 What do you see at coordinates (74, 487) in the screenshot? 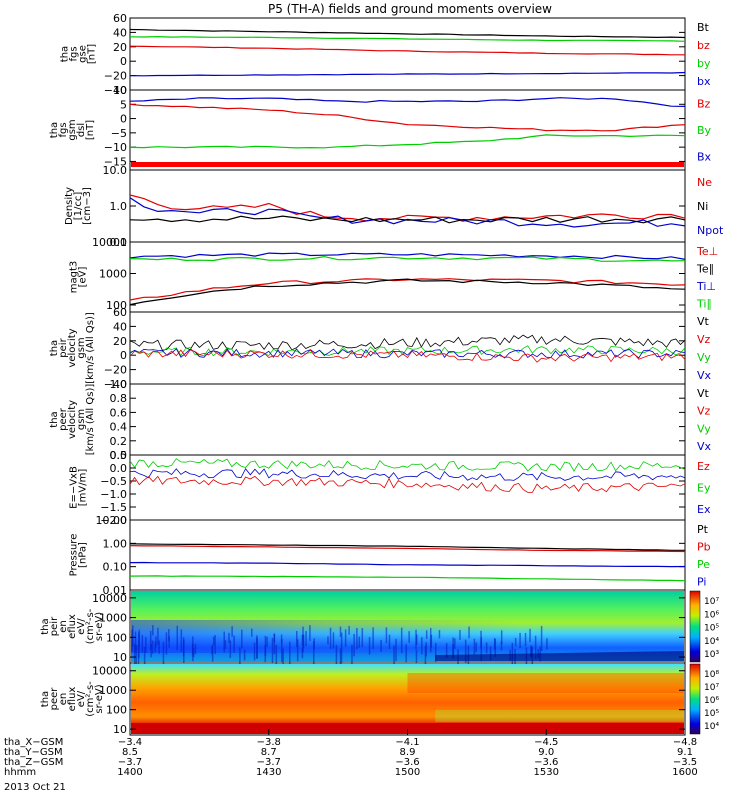
I see `y-axis-label-line: E=−VxB` at bounding box center [74, 487].